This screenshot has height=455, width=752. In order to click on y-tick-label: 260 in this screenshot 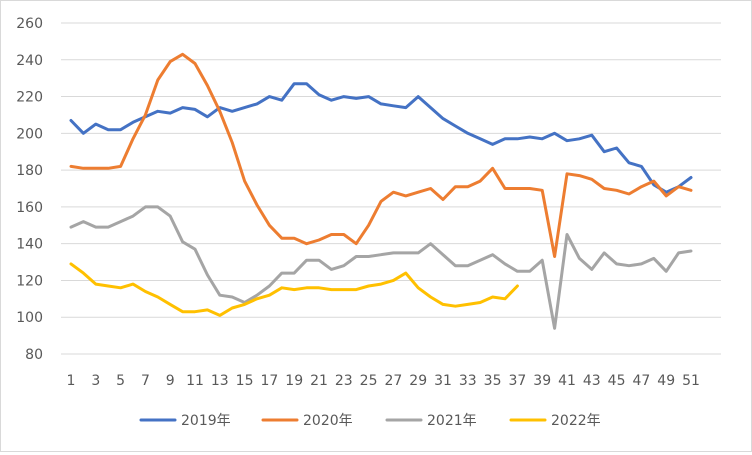, I will do `click(29, 24)`.